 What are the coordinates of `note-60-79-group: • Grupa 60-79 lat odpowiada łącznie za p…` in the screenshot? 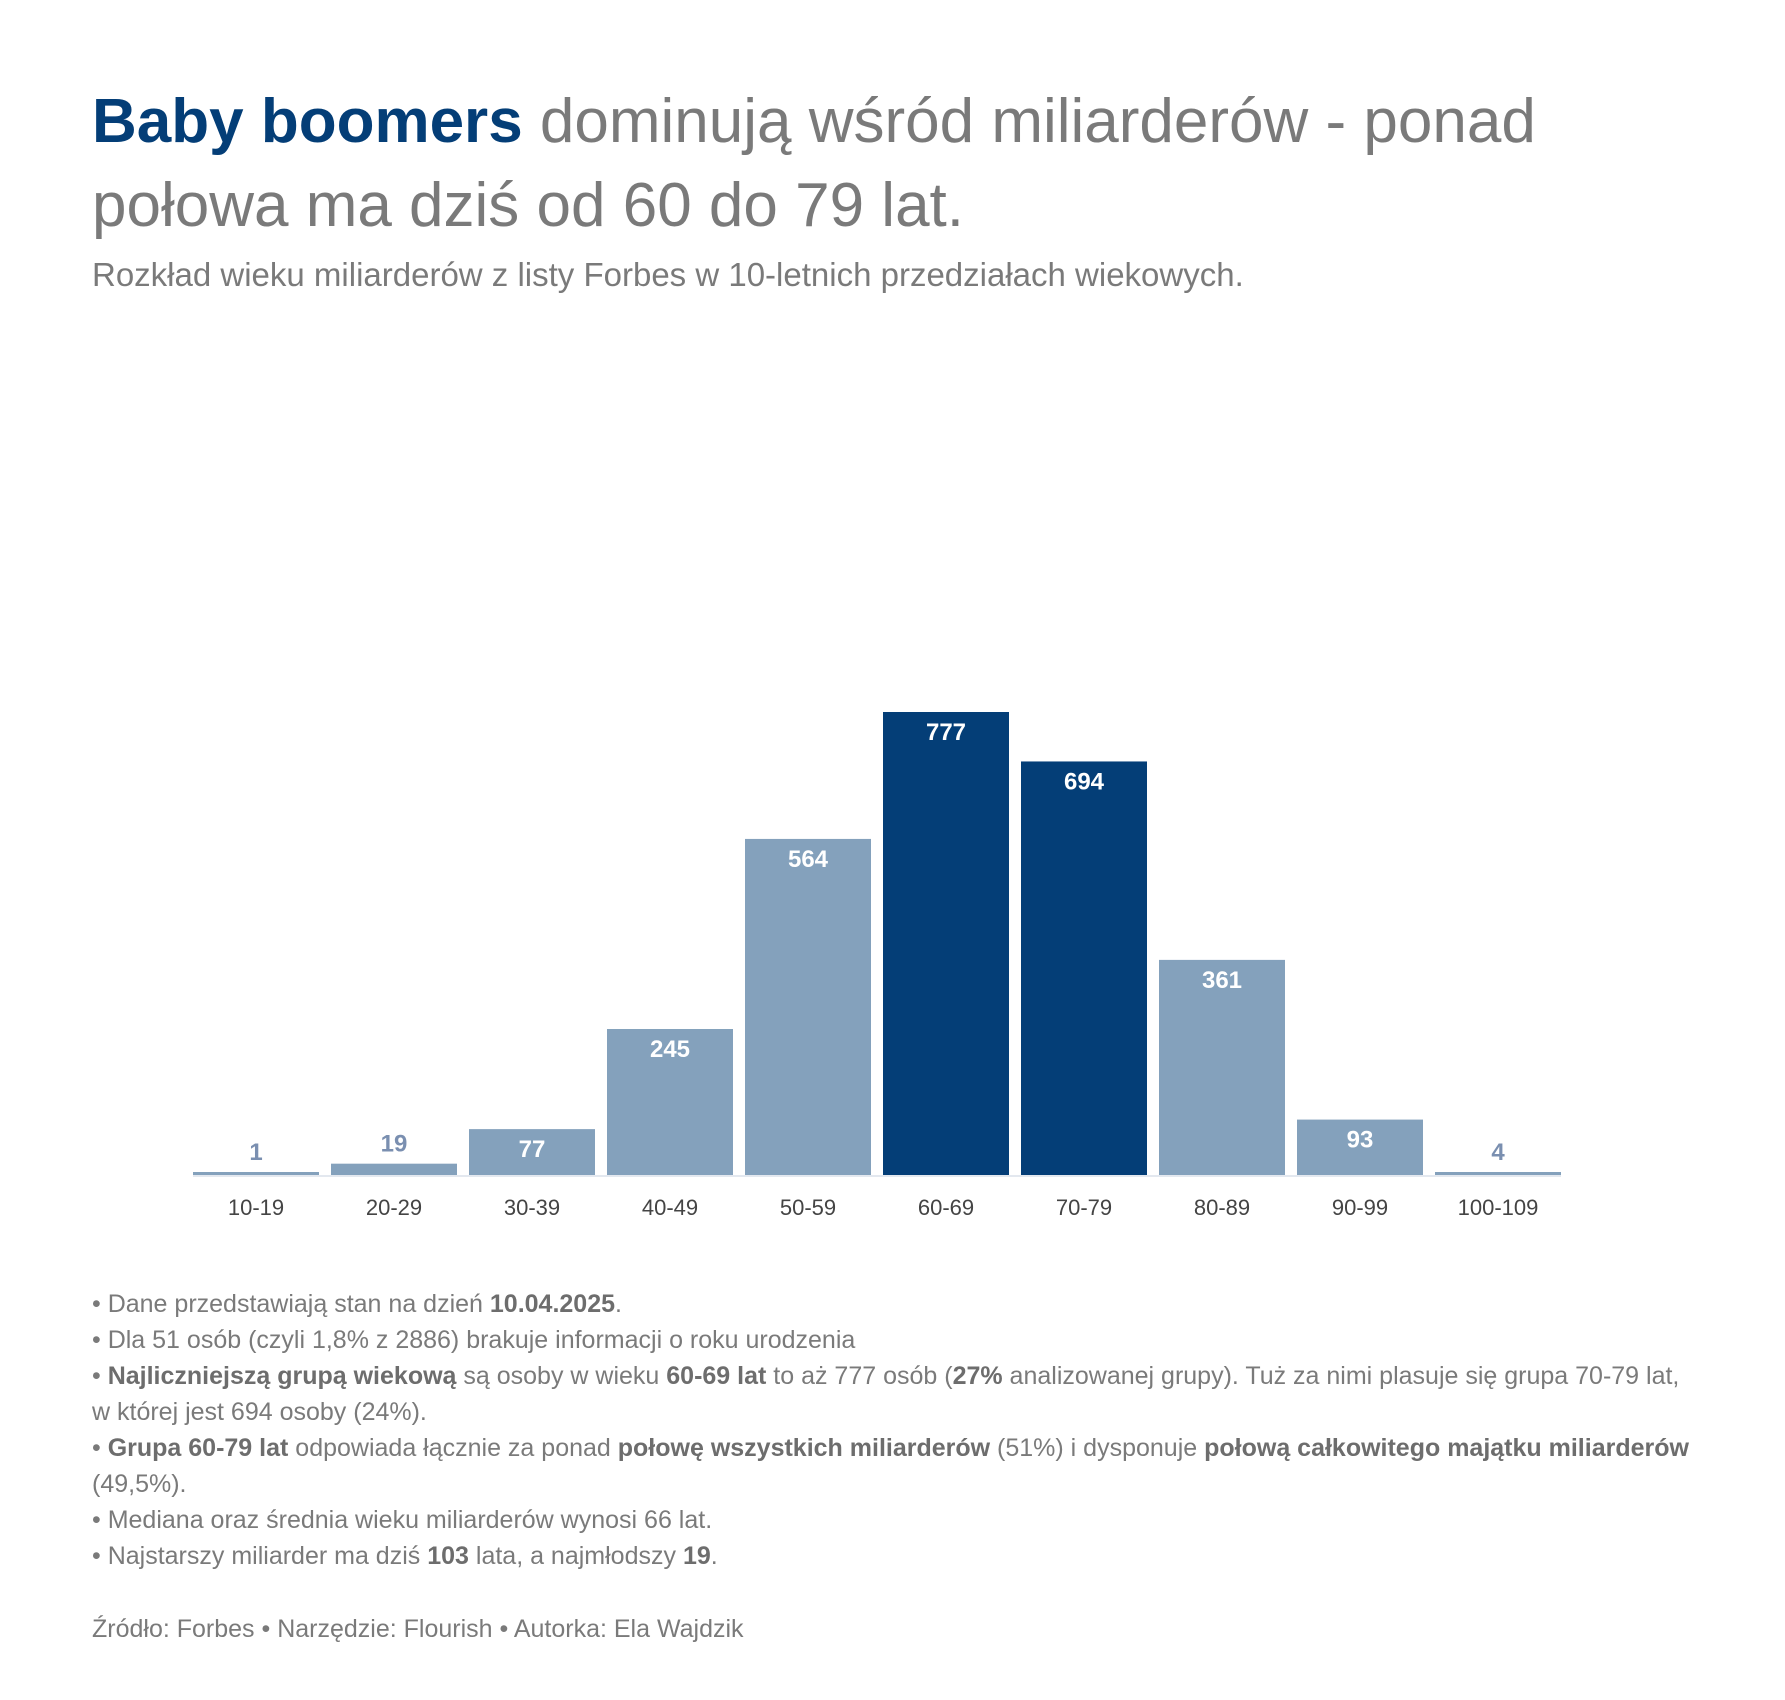 It's located at (892, 1466).